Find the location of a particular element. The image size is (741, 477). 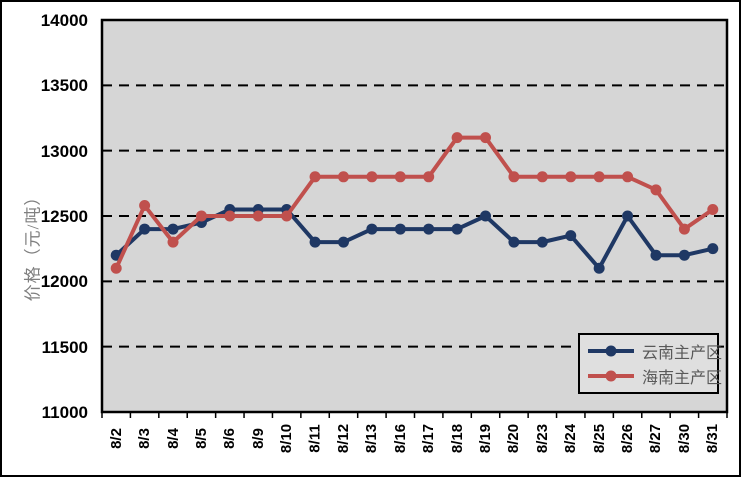

legend: 云南主产区 海南主产区 is located at coordinates (650, 363).